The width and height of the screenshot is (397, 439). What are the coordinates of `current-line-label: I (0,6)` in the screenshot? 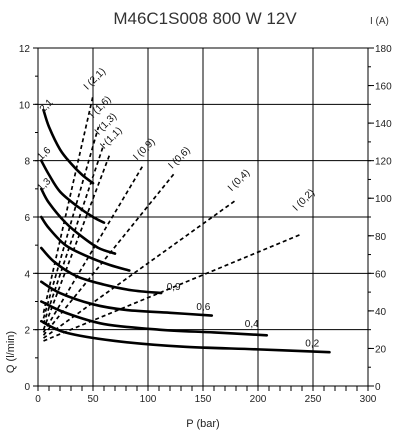 It's located at (180, 158).